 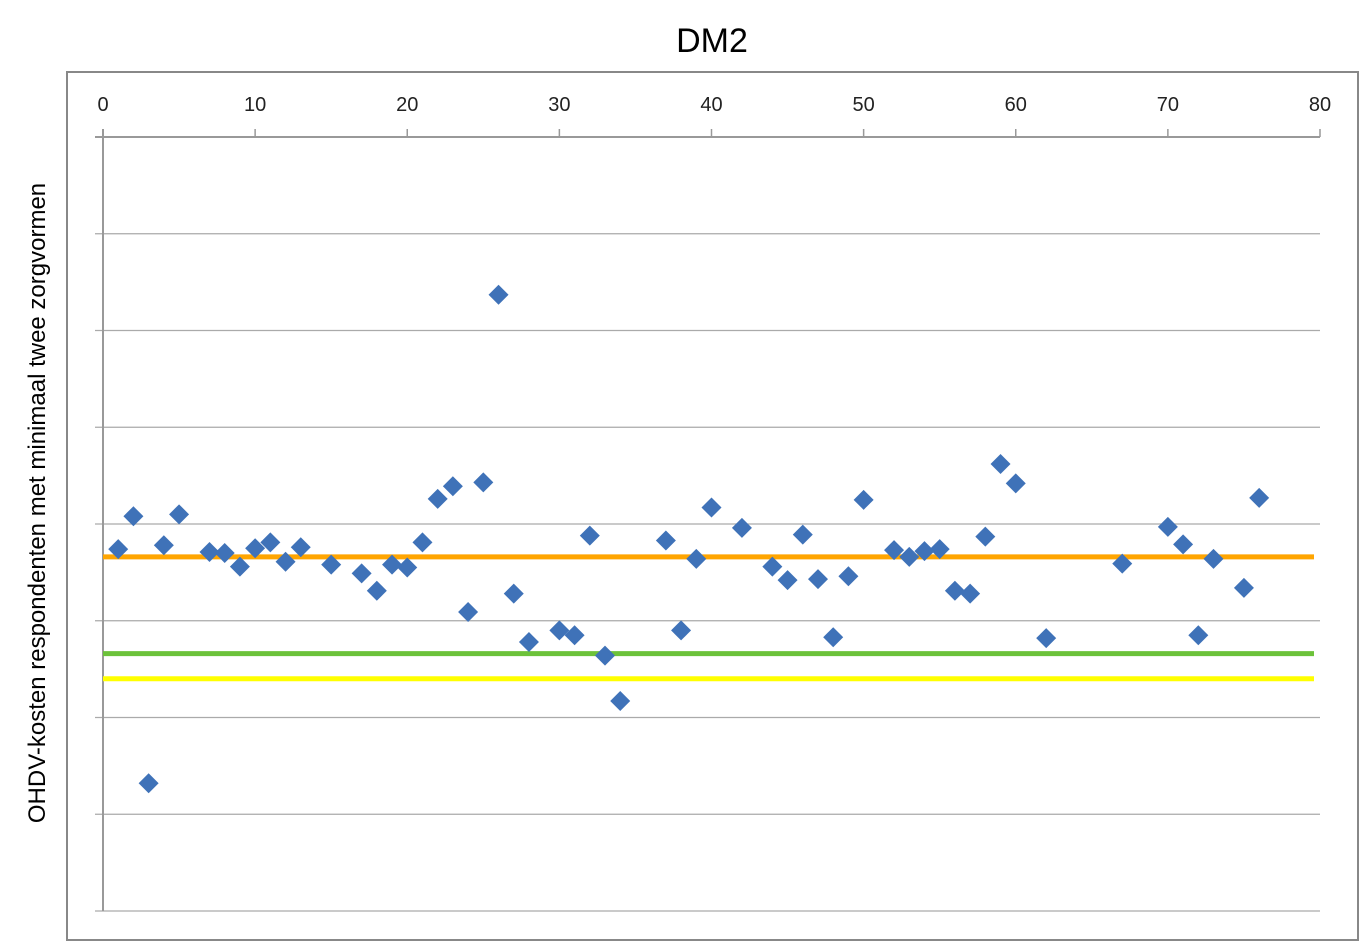 What do you see at coordinates (255, 105) in the screenshot?
I see `x-tick-label: 10` at bounding box center [255, 105].